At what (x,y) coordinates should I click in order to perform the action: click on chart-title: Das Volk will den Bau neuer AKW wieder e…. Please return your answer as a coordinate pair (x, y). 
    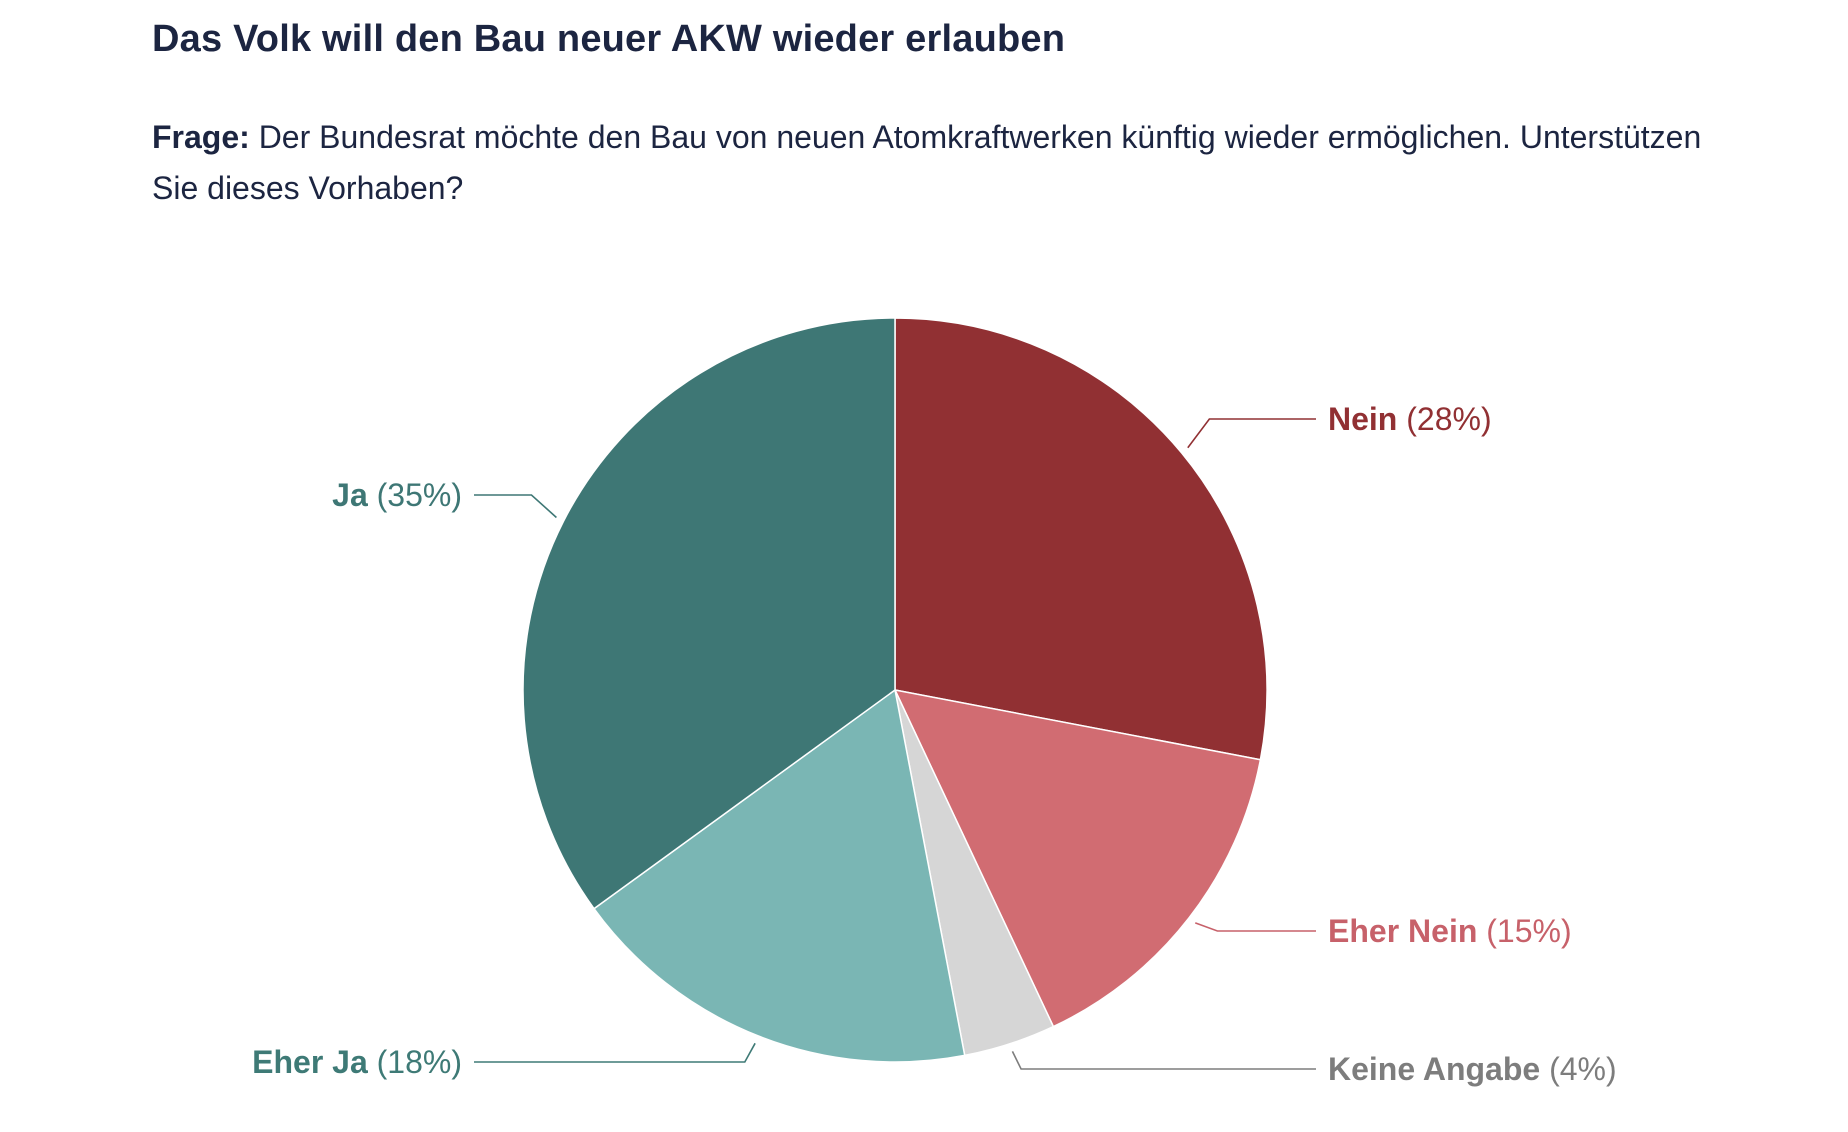
    Looking at the image, I should click on (609, 39).